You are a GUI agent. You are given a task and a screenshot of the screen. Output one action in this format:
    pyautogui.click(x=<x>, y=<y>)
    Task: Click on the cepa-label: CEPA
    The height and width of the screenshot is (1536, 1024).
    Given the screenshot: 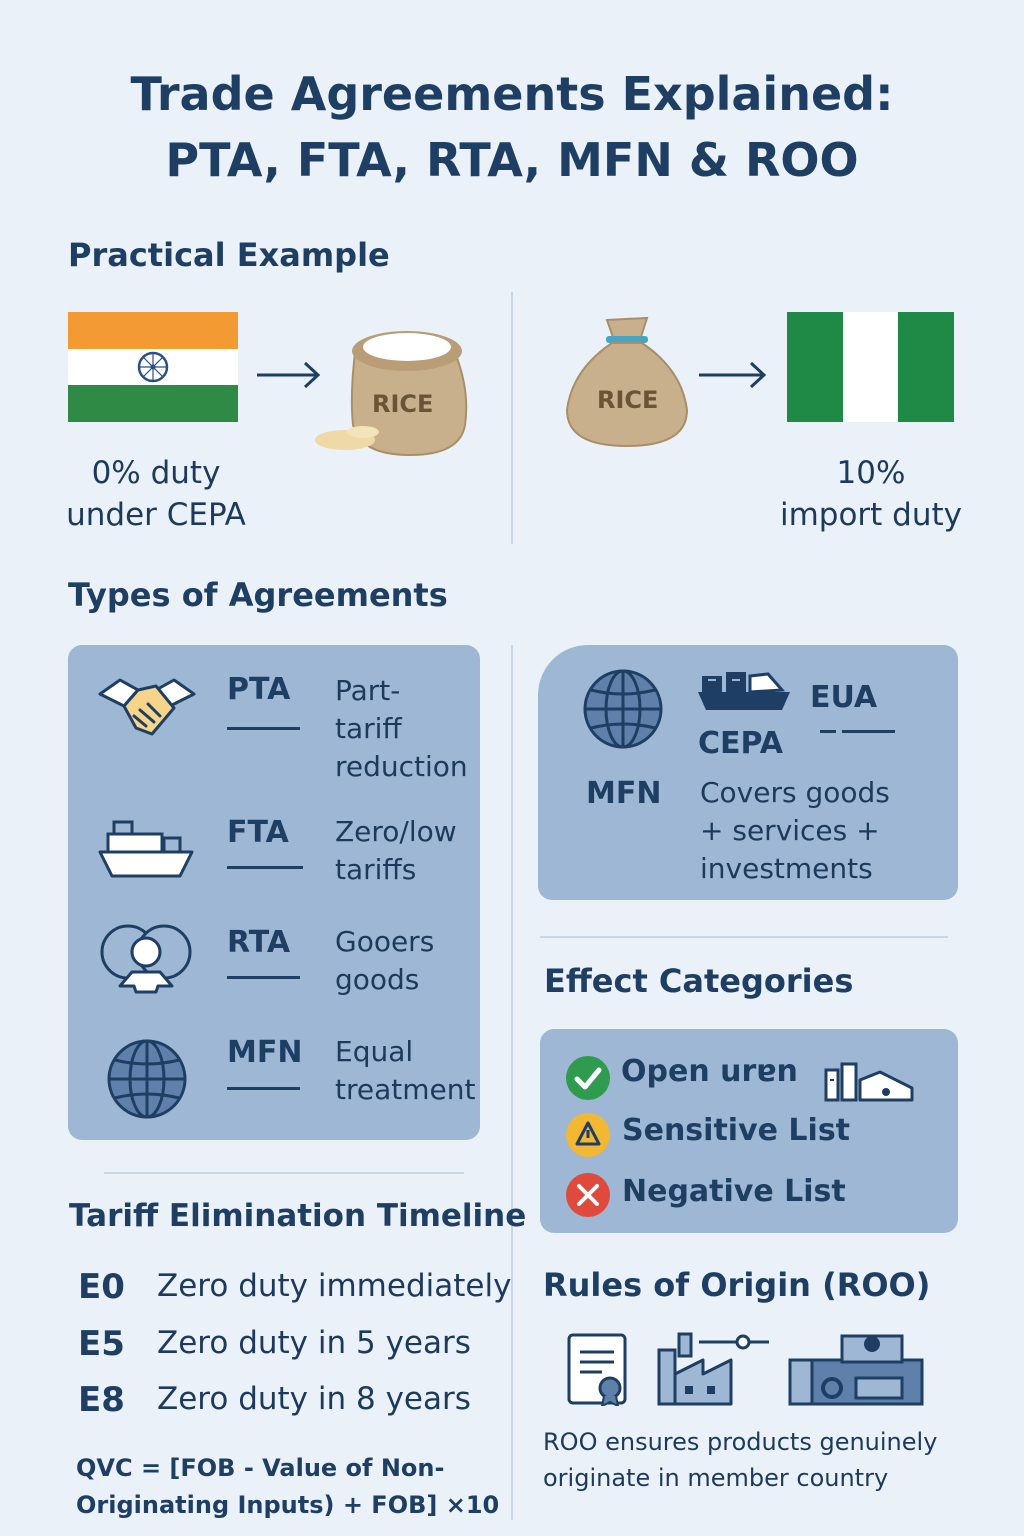 What is the action you would take?
    pyautogui.click(x=740, y=743)
    